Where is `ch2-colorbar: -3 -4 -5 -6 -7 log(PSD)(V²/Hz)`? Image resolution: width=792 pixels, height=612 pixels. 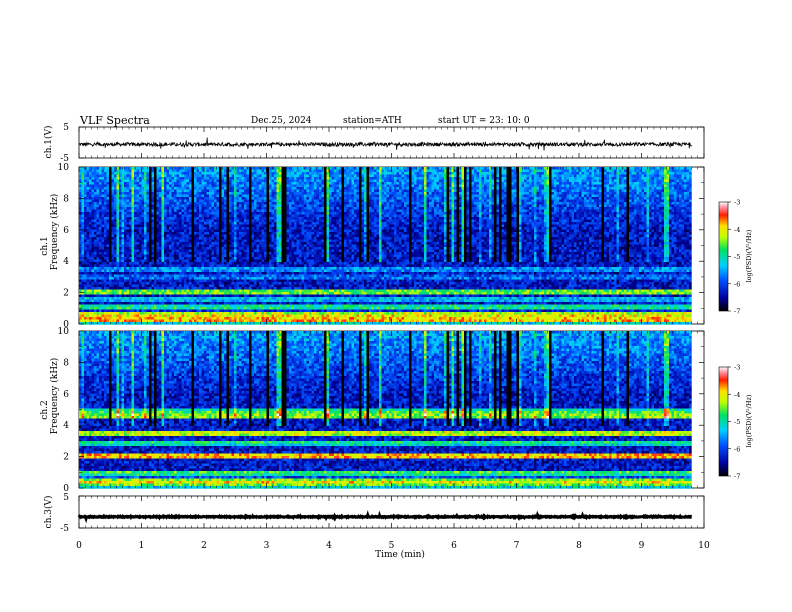
ch2-colorbar: -3 -4 -5 -6 -7 log(PSD)(V²/Hz) is located at coordinates (736, 422).